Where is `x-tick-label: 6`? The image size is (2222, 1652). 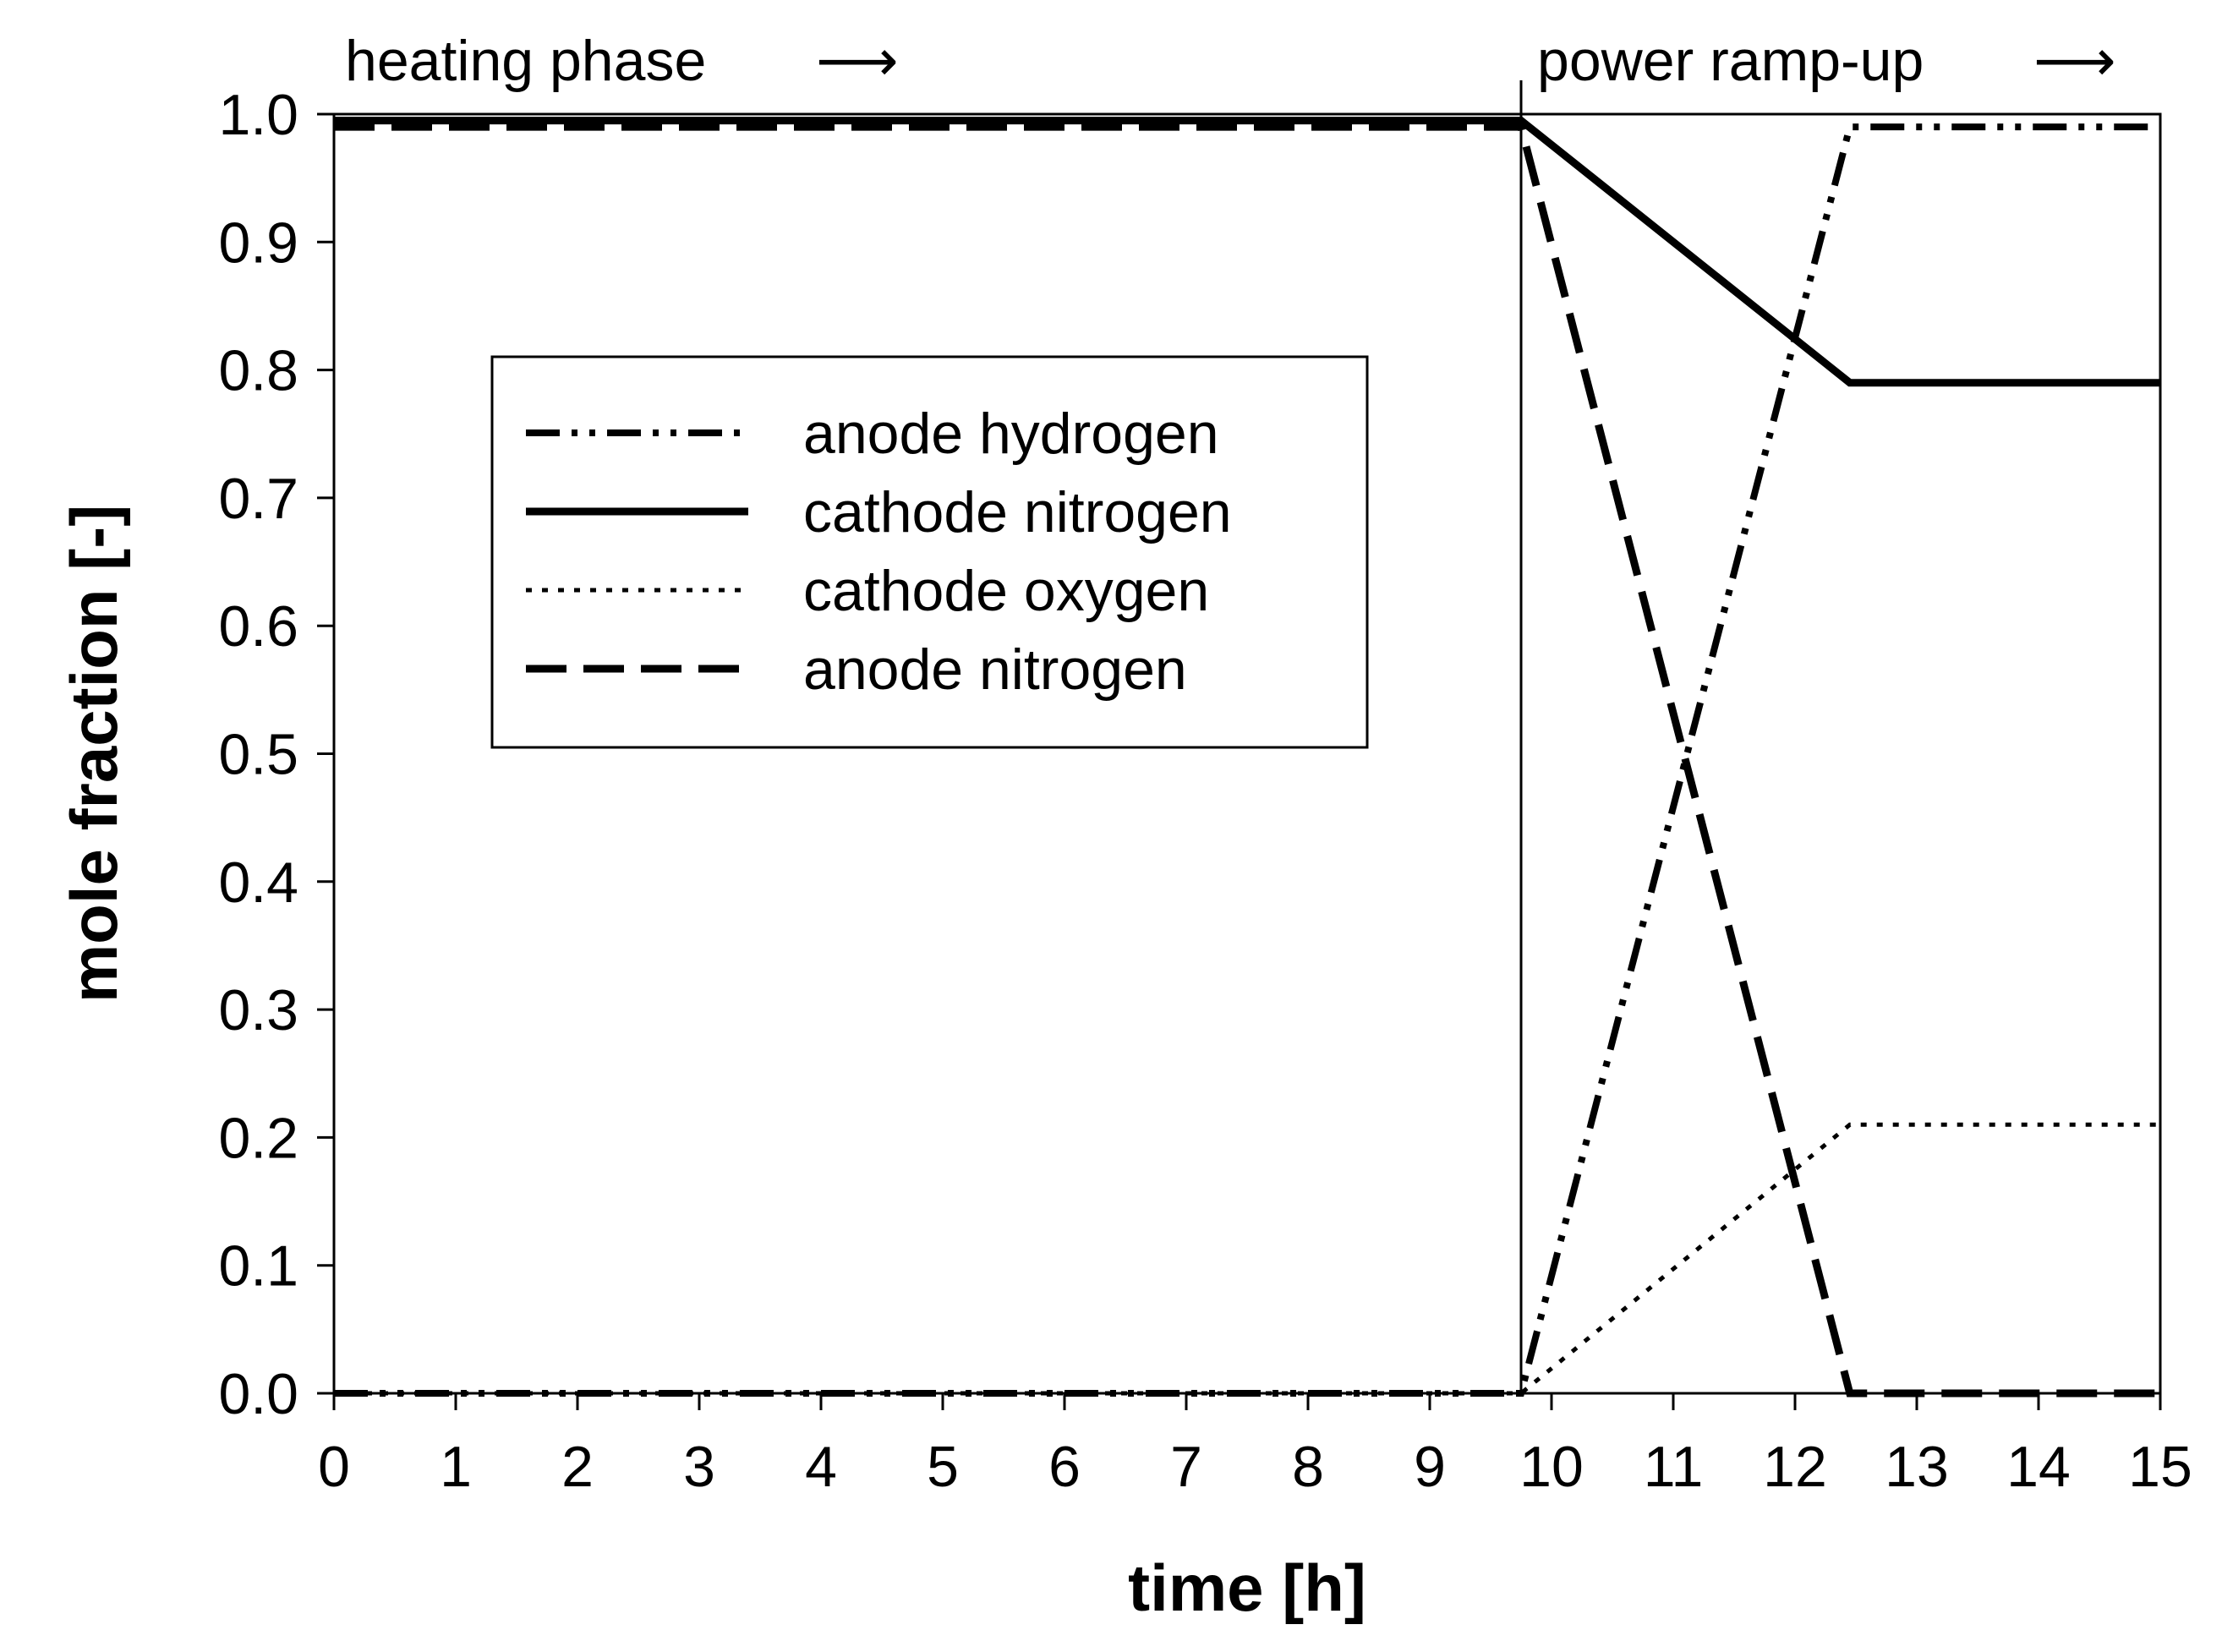 x-tick-label: 6 is located at coordinates (1064, 1467).